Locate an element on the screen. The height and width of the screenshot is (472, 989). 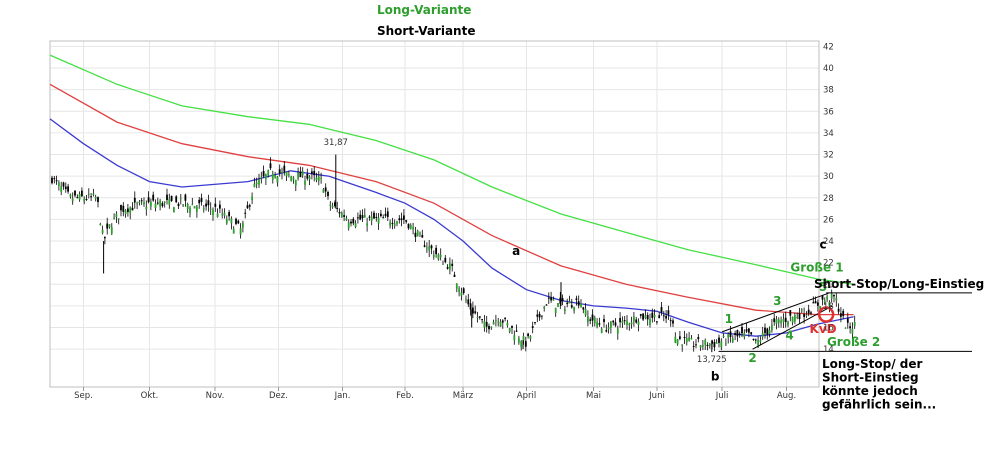
y-tick-label: 40 is located at coordinates (828, 69).